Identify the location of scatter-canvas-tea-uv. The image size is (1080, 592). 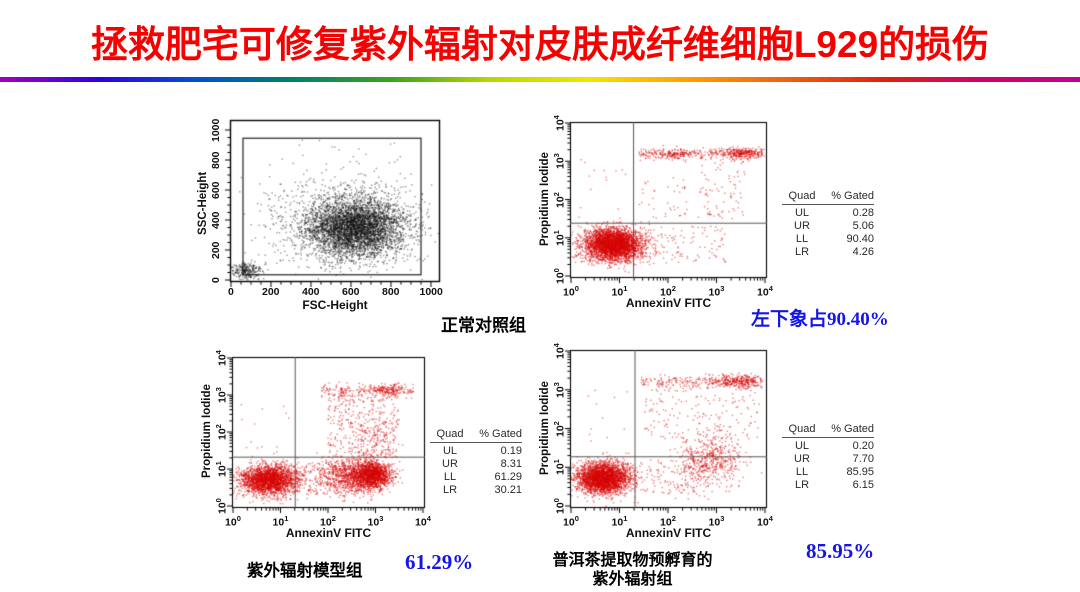
(665, 434).